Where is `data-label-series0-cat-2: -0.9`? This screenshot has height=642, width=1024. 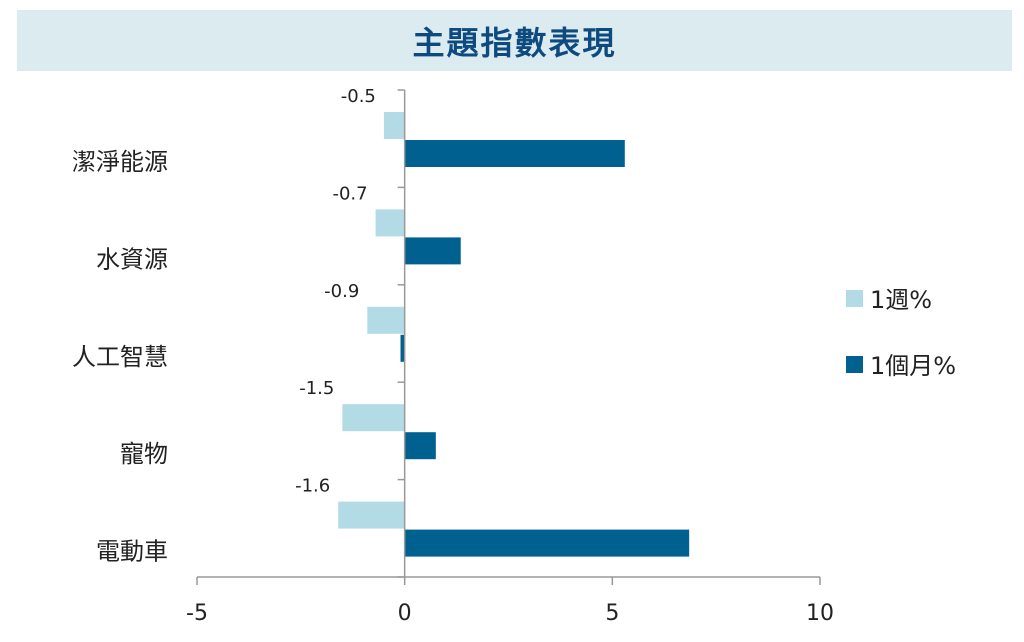
data-label-series0-cat-2: -0.9 is located at coordinates (341, 291).